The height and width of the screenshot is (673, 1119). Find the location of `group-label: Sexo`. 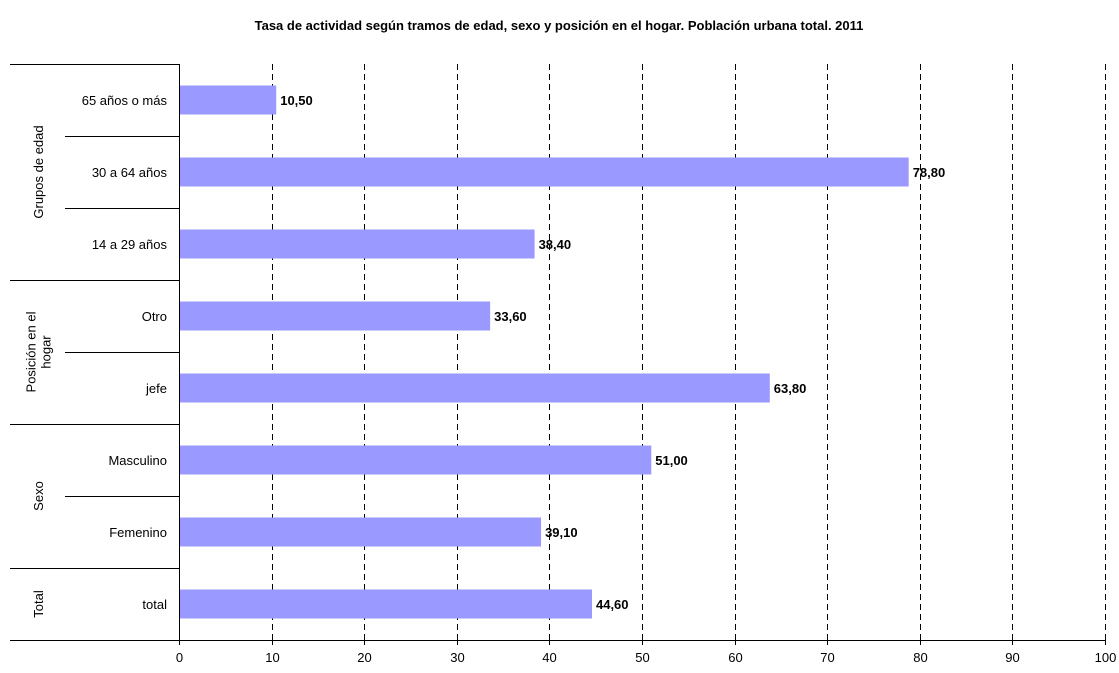

group-label: Sexo is located at coordinates (38, 496).